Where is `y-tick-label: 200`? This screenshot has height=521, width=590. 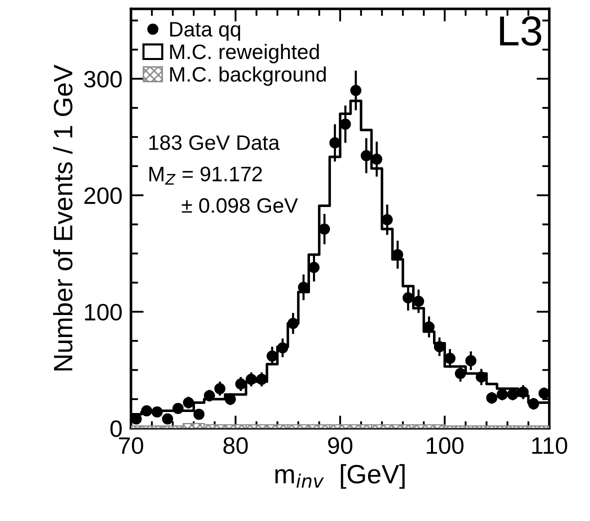
y-tick-label: 200 is located at coordinates (103, 195).